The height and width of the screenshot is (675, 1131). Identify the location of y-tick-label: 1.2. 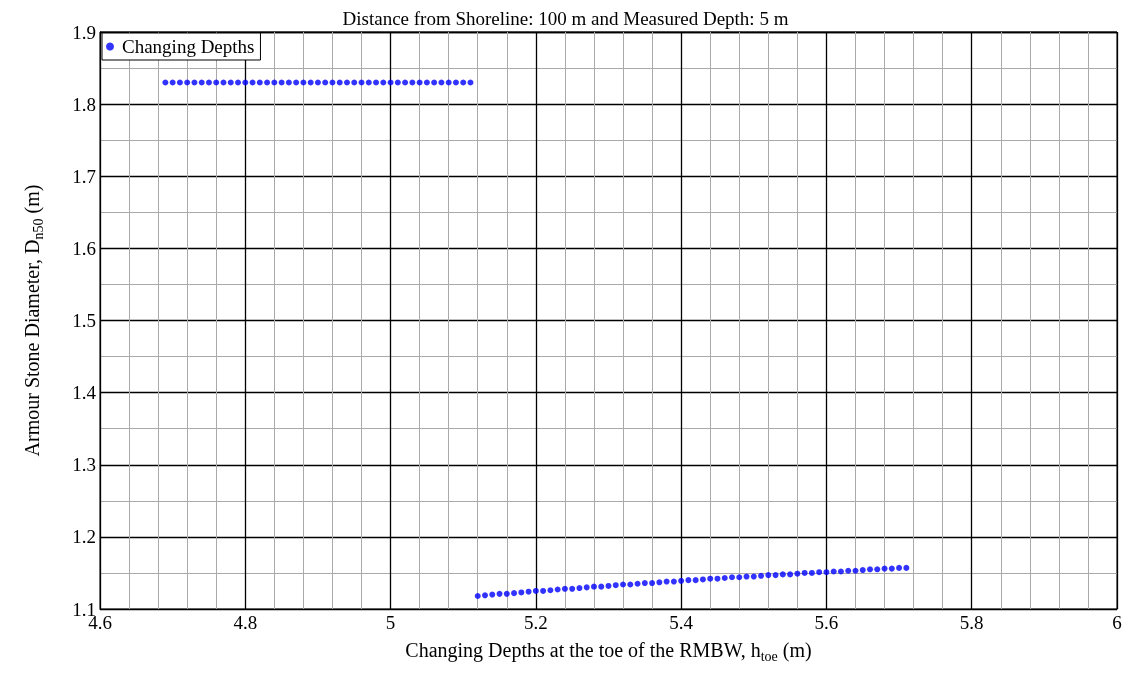
(84, 537).